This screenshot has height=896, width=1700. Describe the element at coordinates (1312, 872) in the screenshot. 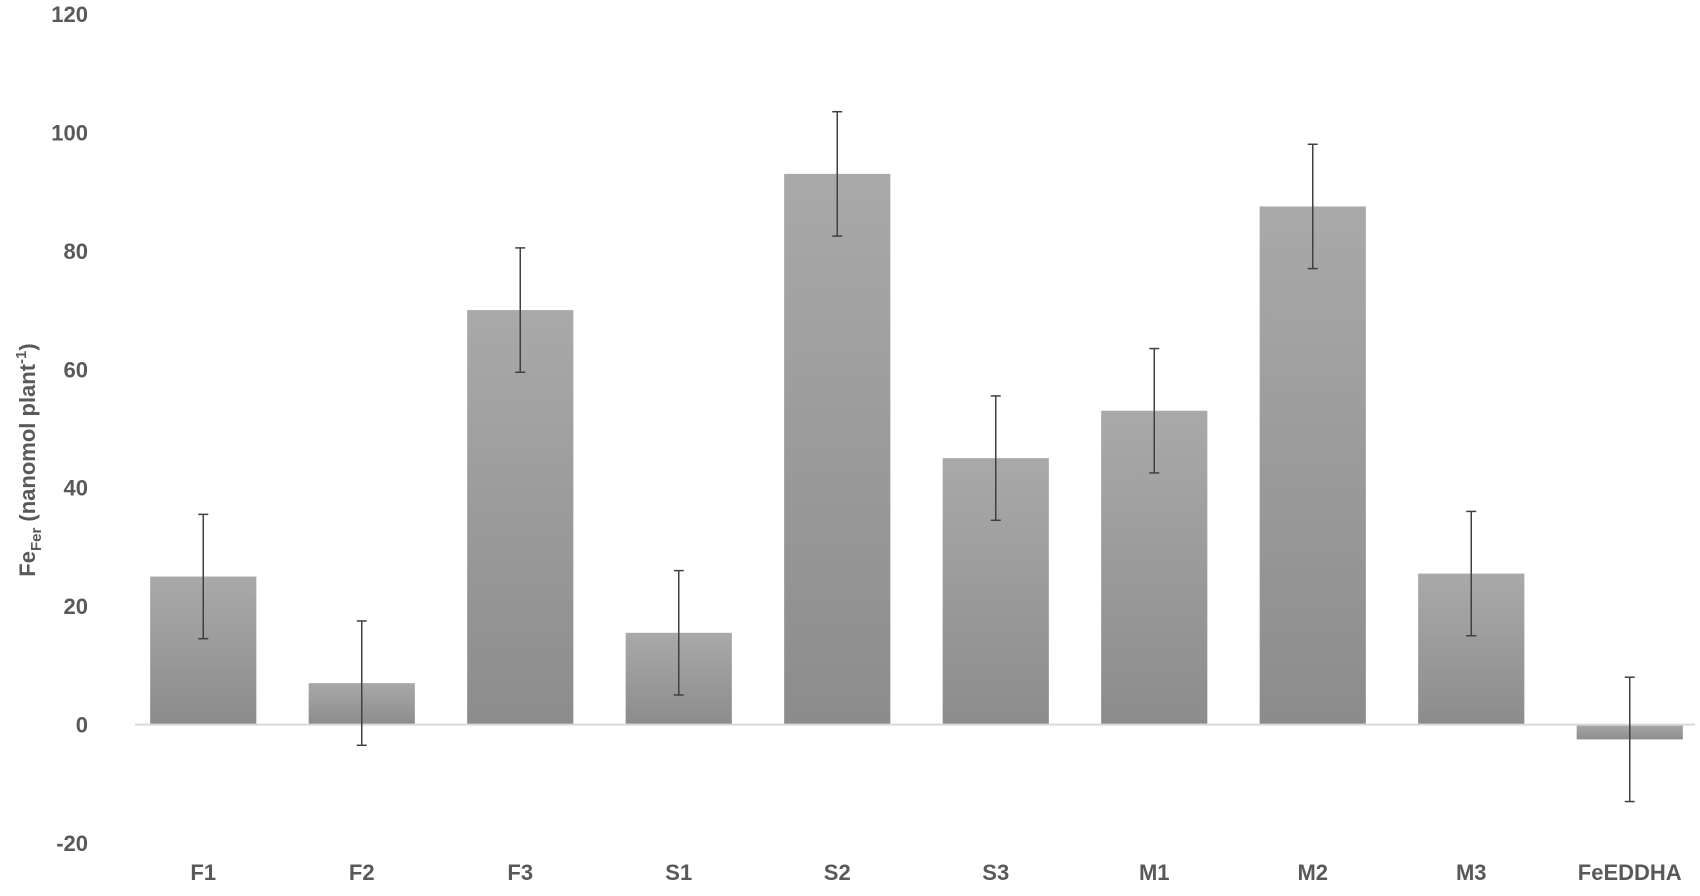

I see `x-tick-label: M2` at that location.